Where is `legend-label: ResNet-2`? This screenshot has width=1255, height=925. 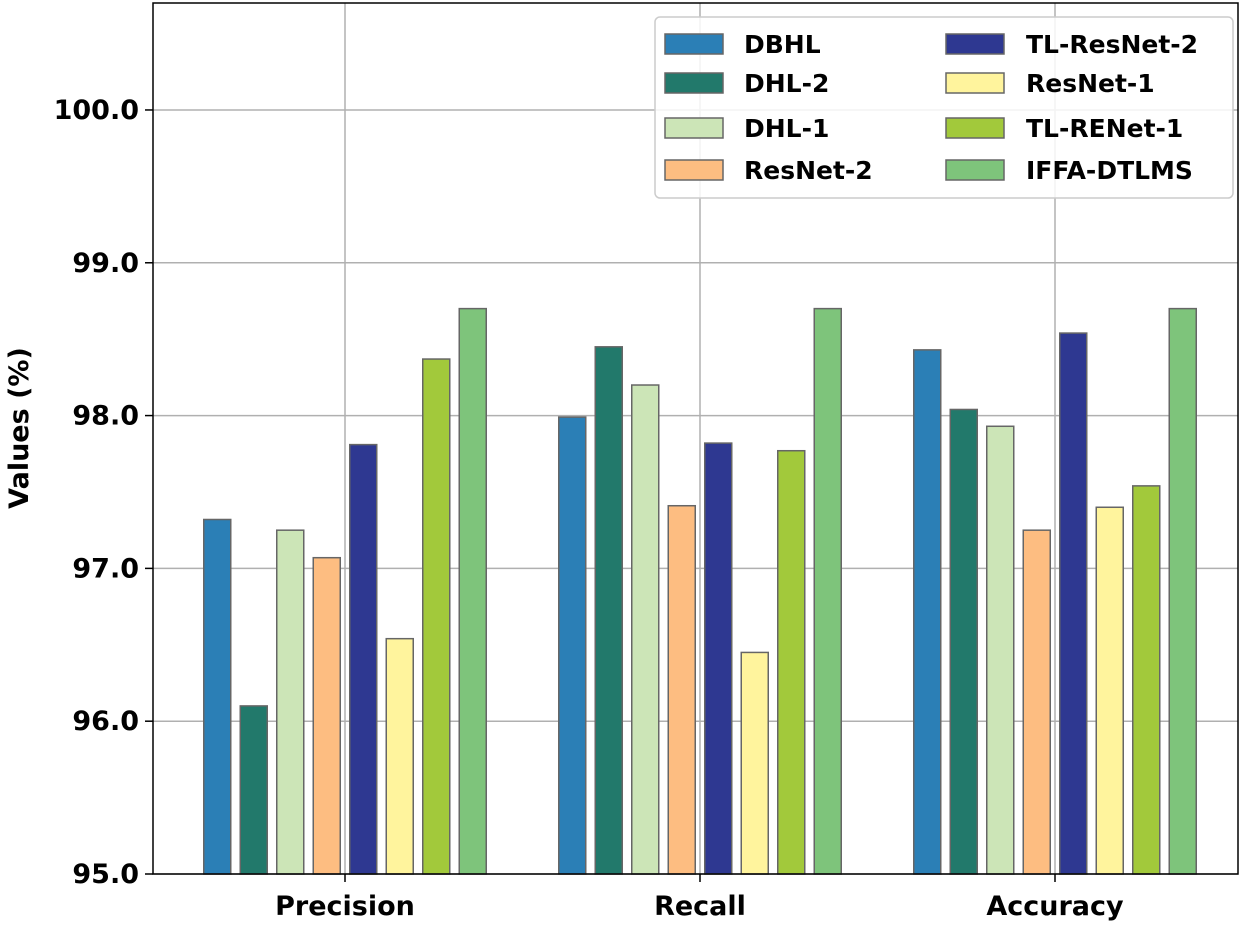 legend-label: ResNet-2 is located at coordinates (808, 170).